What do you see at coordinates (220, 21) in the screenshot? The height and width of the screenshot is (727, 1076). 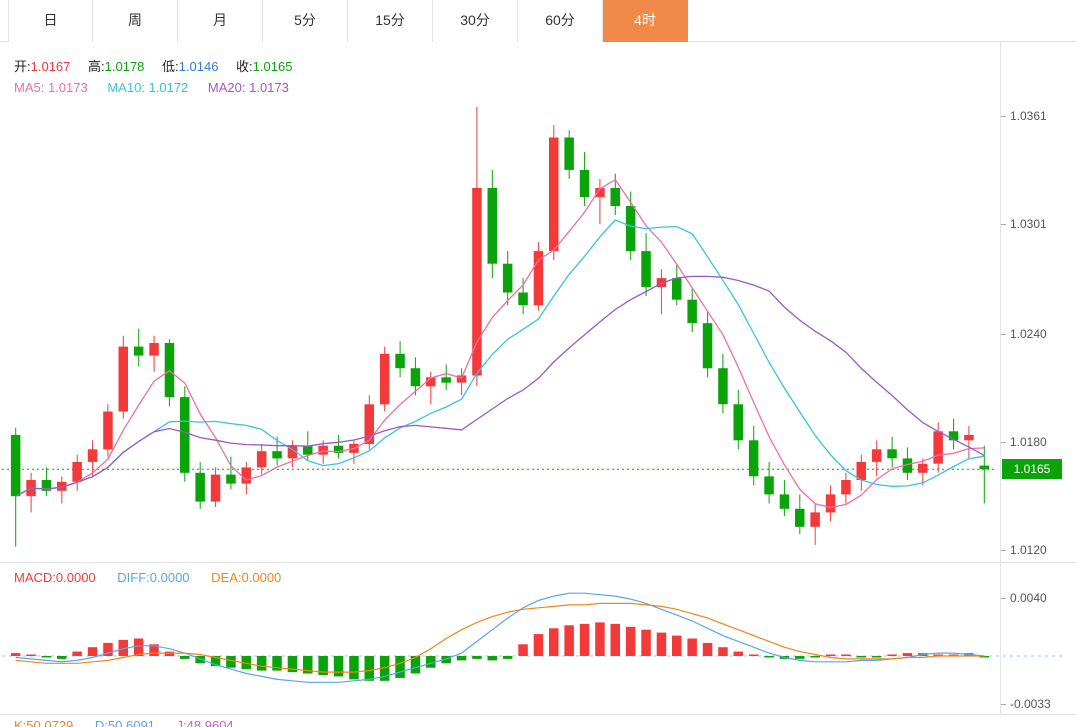 I see `tab-monthly: 月` at bounding box center [220, 21].